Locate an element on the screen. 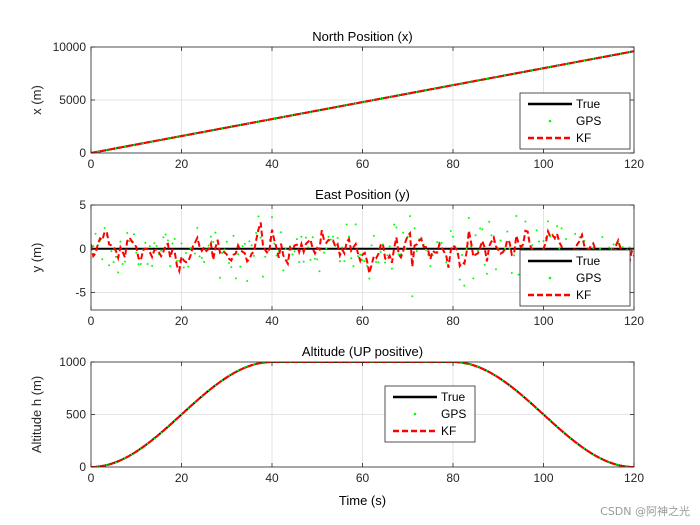  x-tick-label: 100 is located at coordinates (543, 164).